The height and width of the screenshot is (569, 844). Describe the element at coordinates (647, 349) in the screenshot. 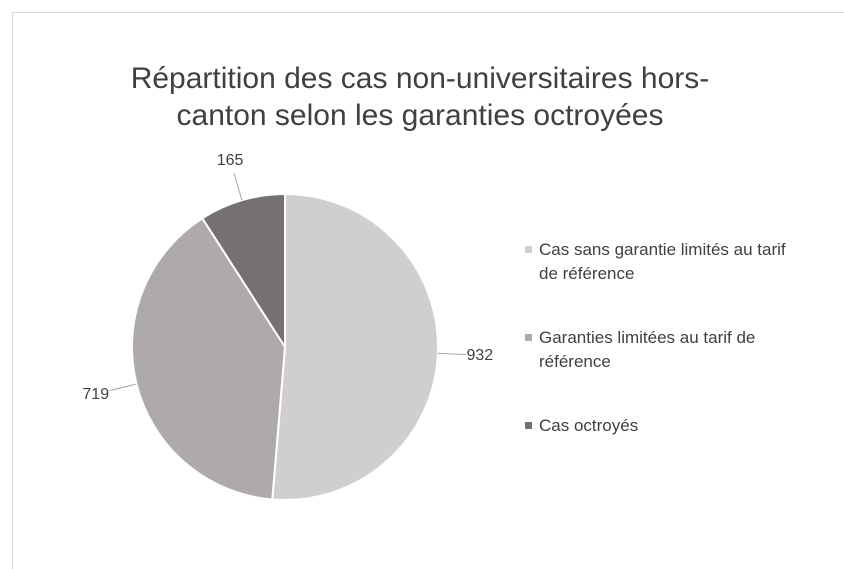

I see `legend-label: Garanties limitées au tarif de référence` at that location.